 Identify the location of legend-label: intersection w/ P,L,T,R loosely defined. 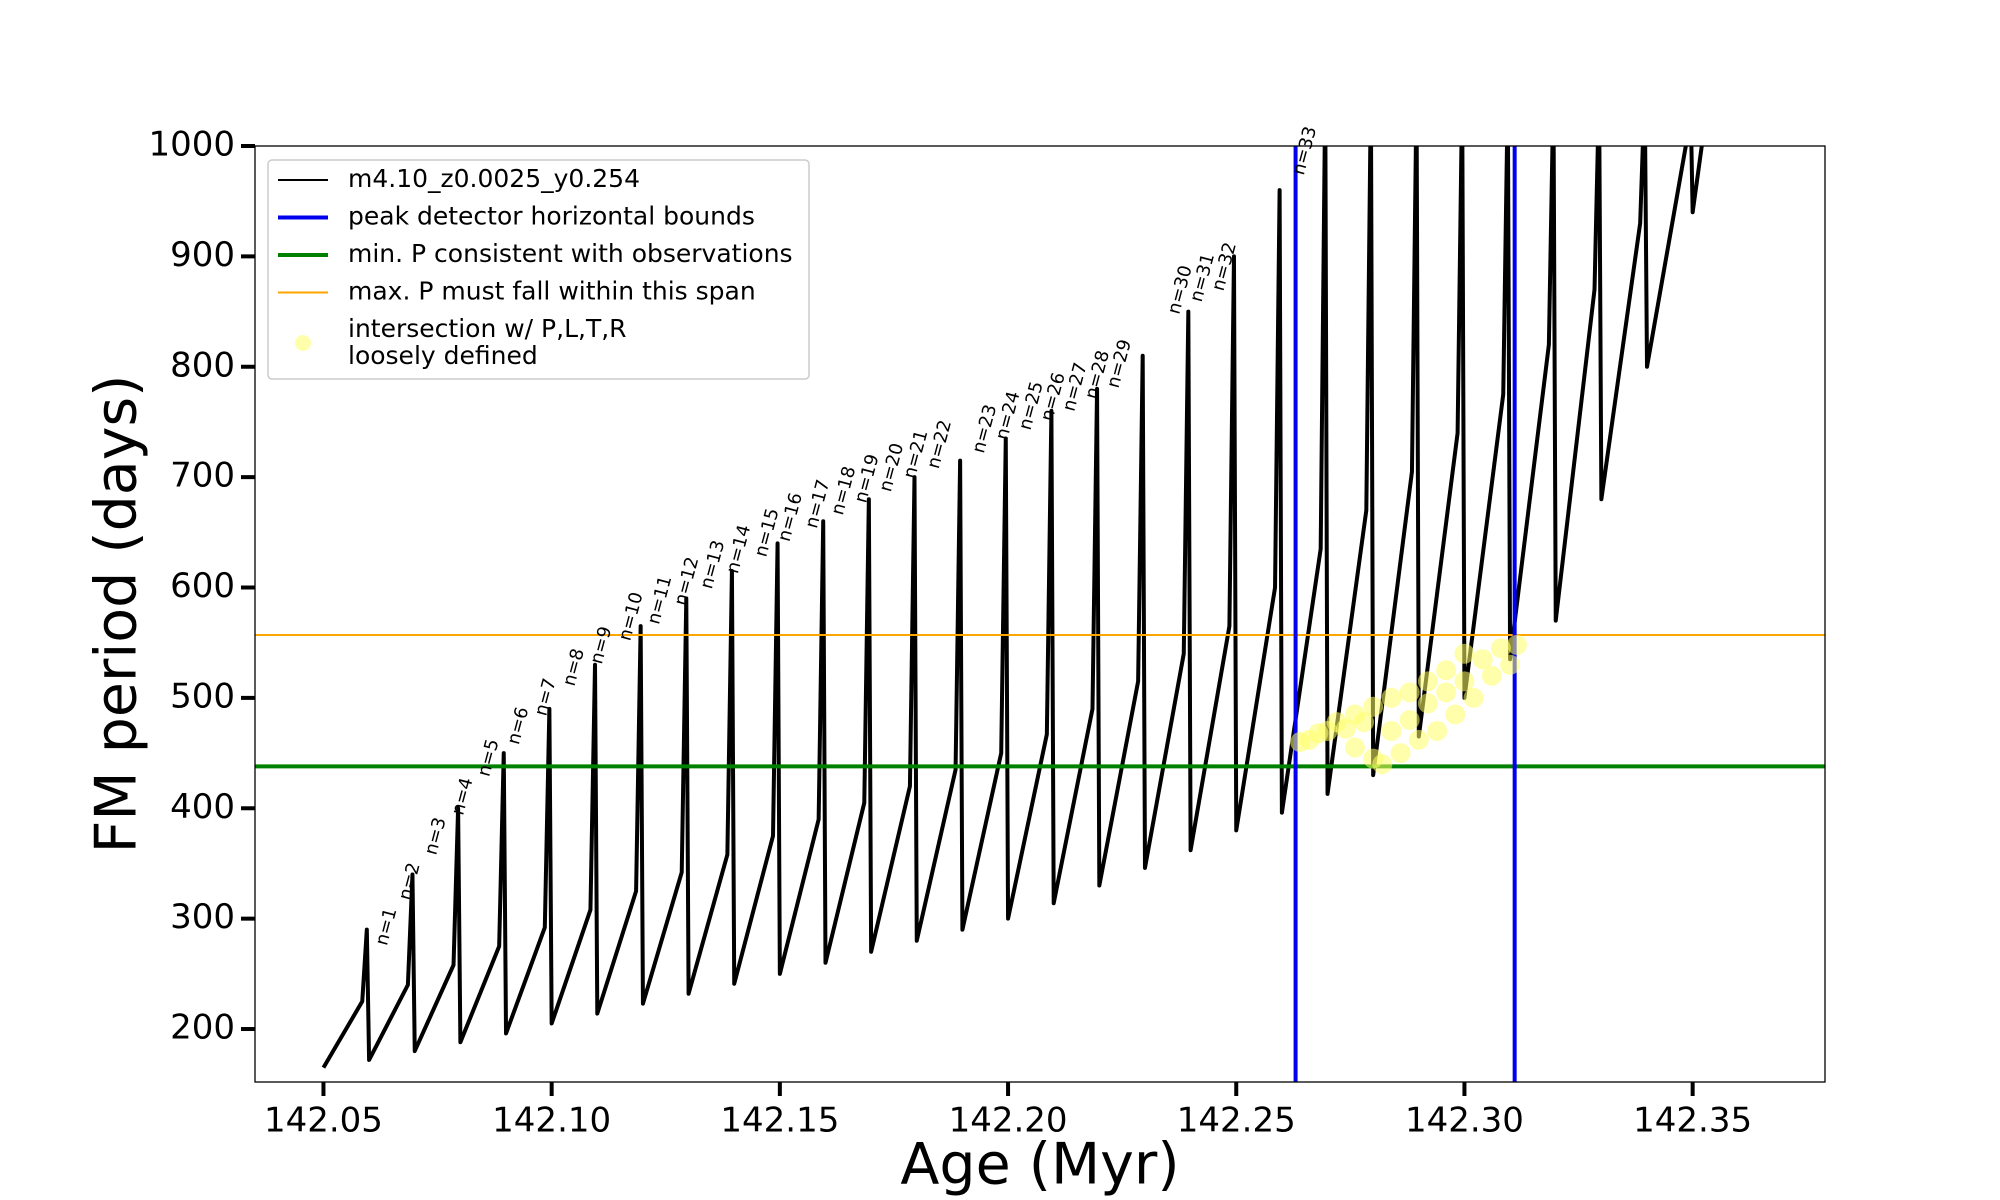
(487, 342).